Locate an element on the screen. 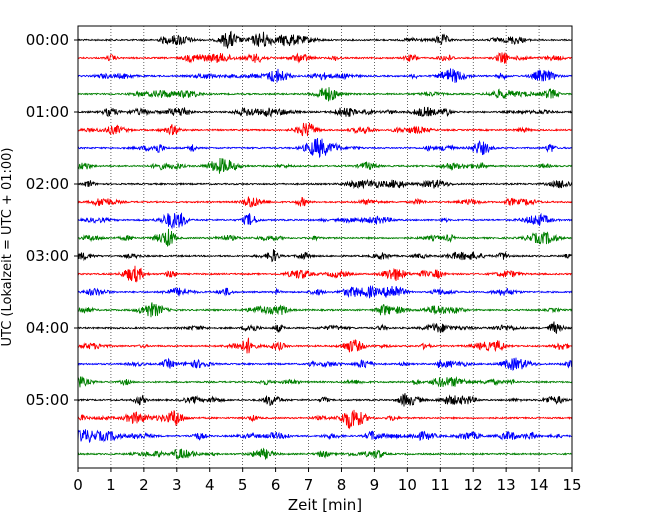  x-tick-label: 10 is located at coordinates (407, 485).